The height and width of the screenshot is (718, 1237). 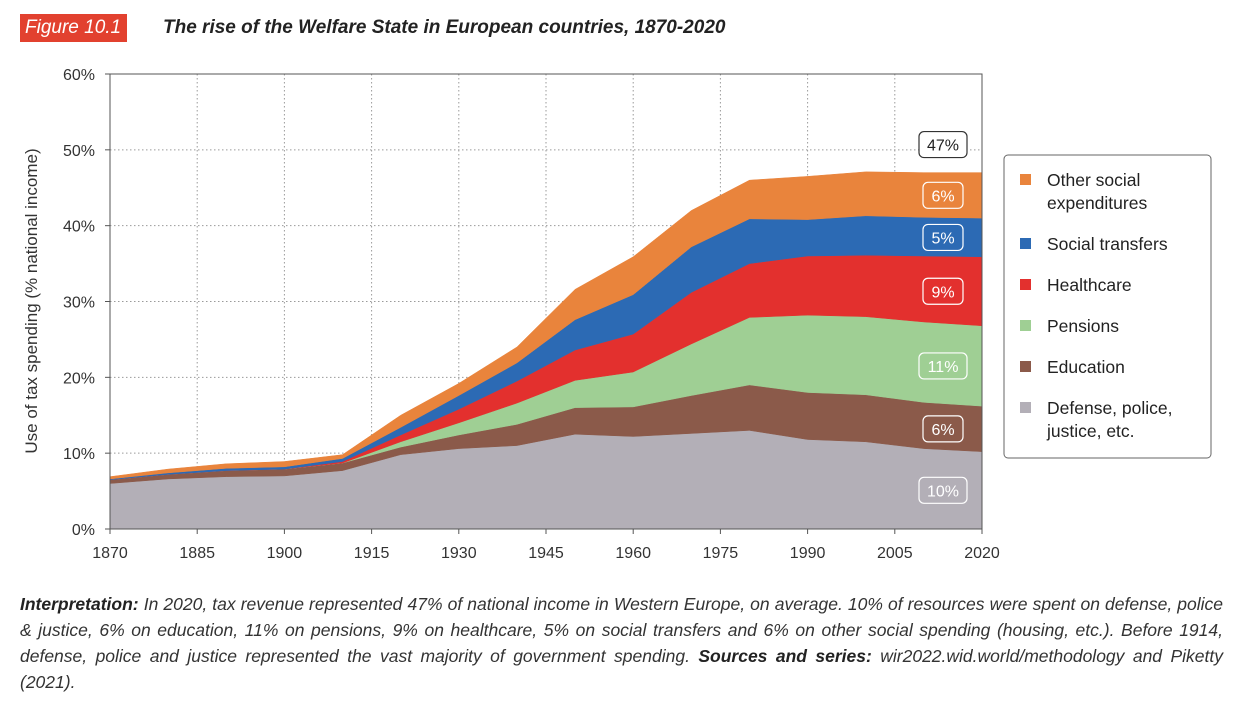 What do you see at coordinates (79, 75) in the screenshot?
I see `y-tick-label: 60%` at bounding box center [79, 75].